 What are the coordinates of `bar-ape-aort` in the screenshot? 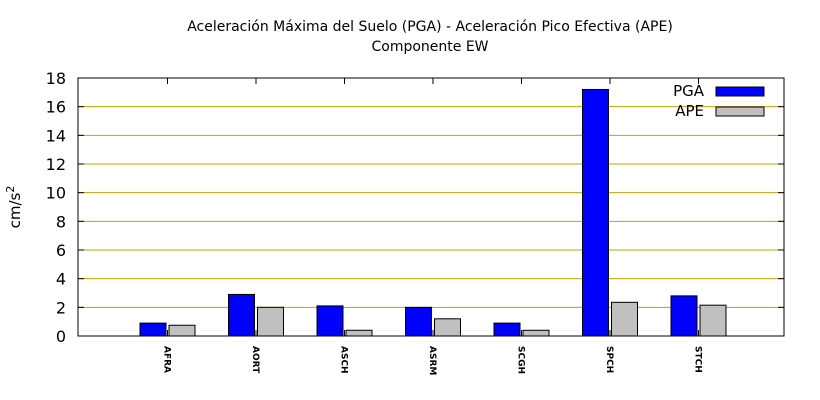 It's located at (270, 321).